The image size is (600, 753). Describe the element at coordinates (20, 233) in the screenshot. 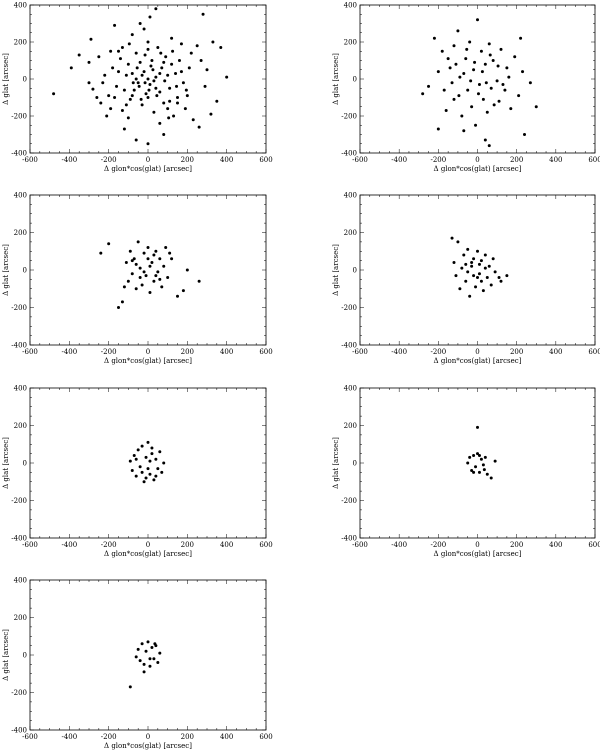

I see `y-tick-label: 200` at that location.